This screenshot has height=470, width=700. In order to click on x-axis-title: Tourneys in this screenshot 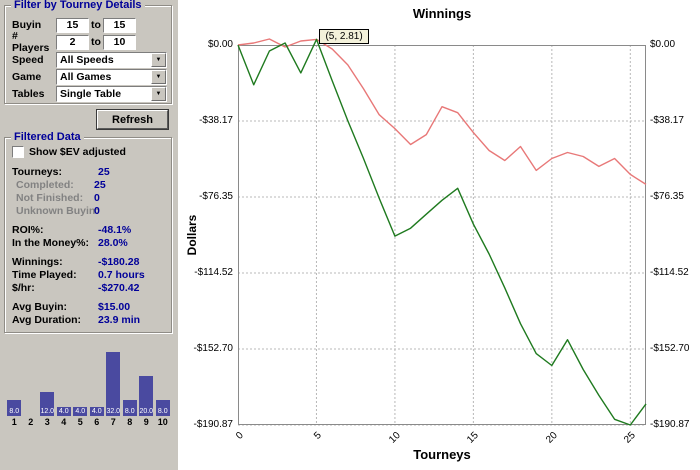, I will do `click(442, 454)`.